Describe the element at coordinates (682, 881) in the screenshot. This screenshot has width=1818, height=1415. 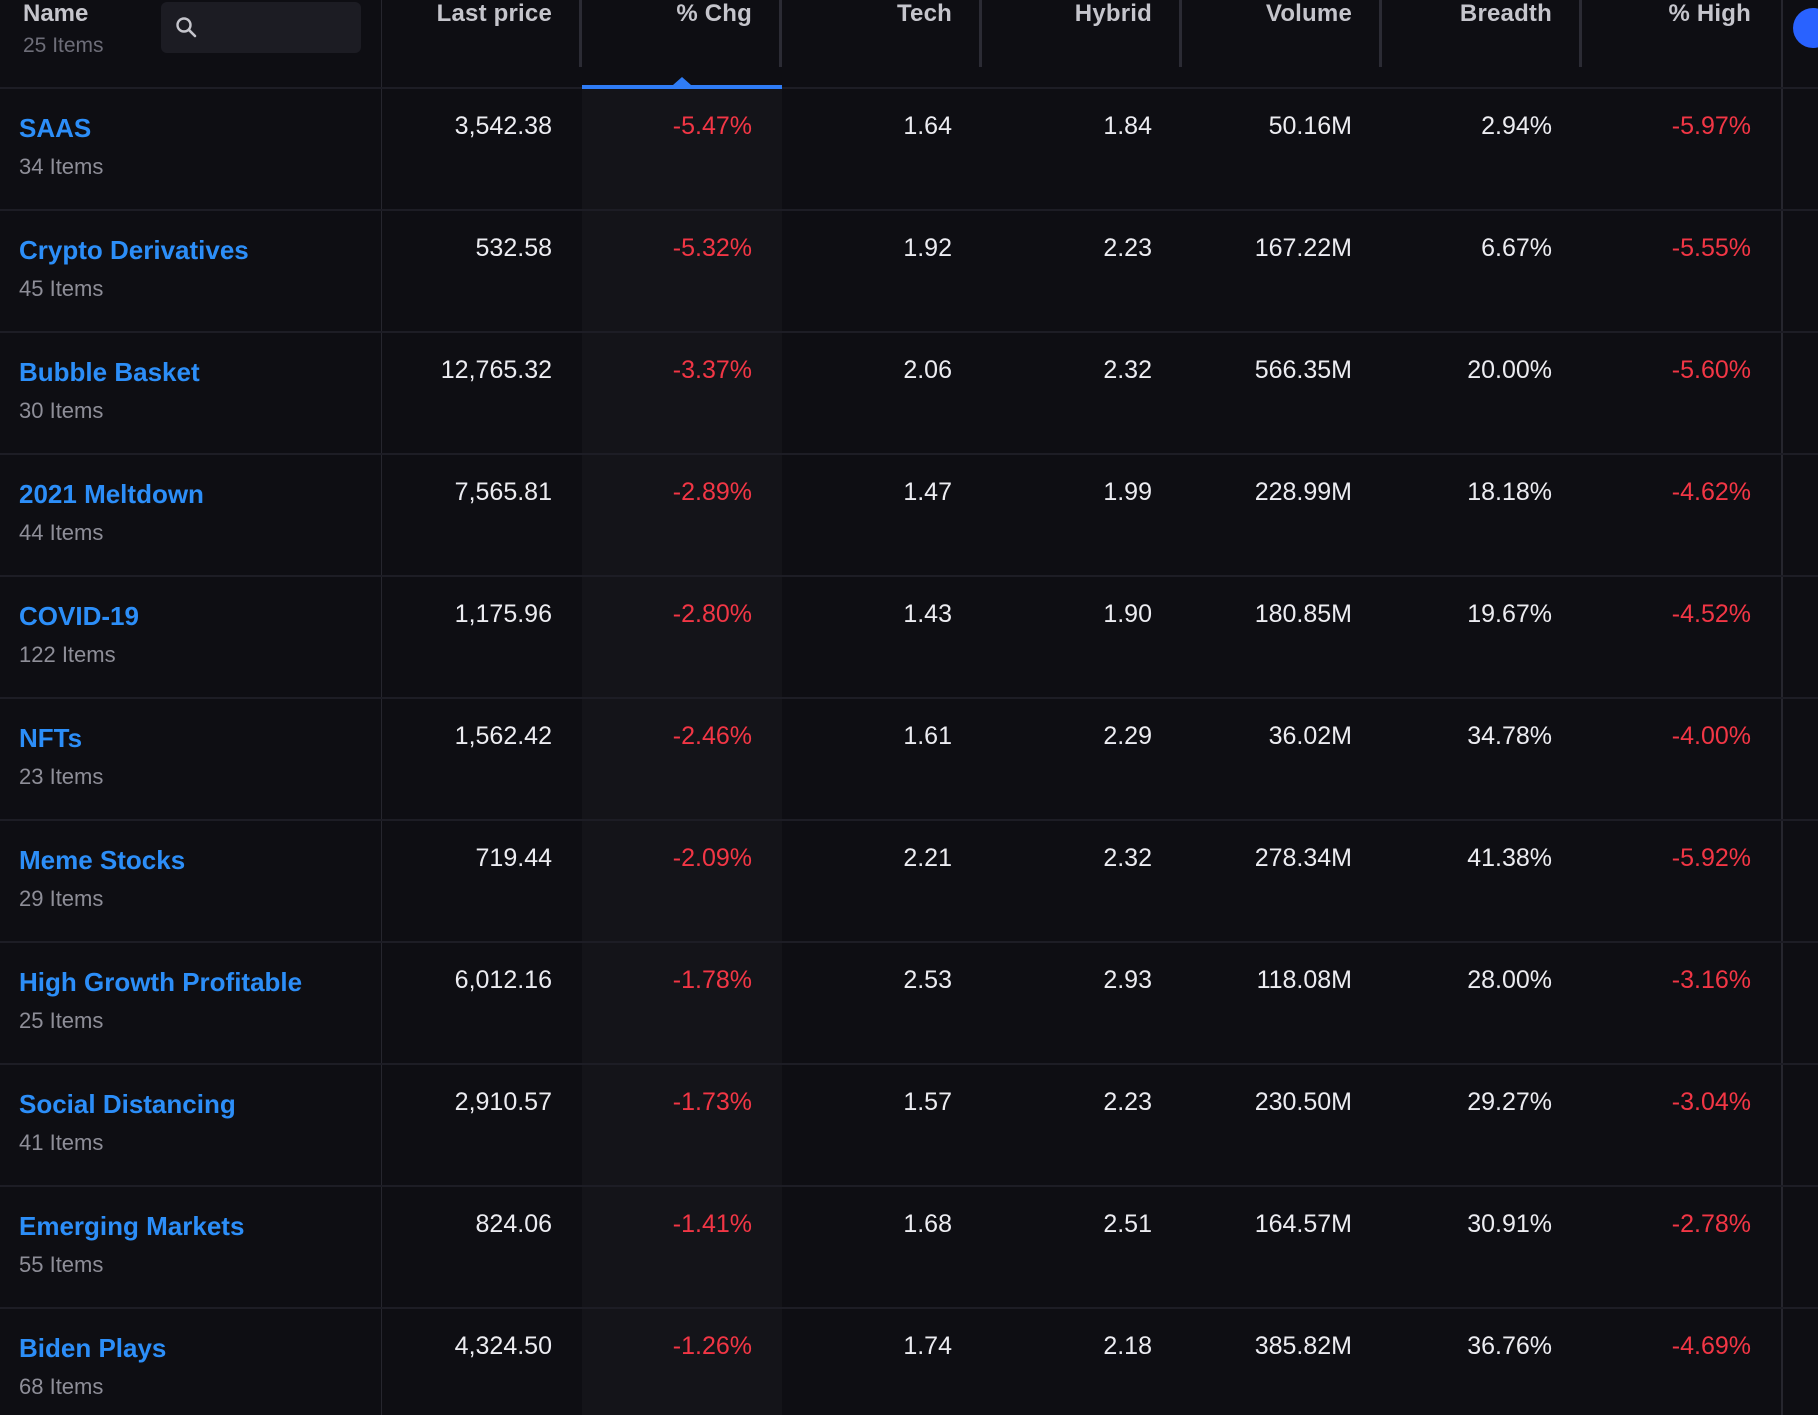
I see `chg-cell: -2.09%` at that location.